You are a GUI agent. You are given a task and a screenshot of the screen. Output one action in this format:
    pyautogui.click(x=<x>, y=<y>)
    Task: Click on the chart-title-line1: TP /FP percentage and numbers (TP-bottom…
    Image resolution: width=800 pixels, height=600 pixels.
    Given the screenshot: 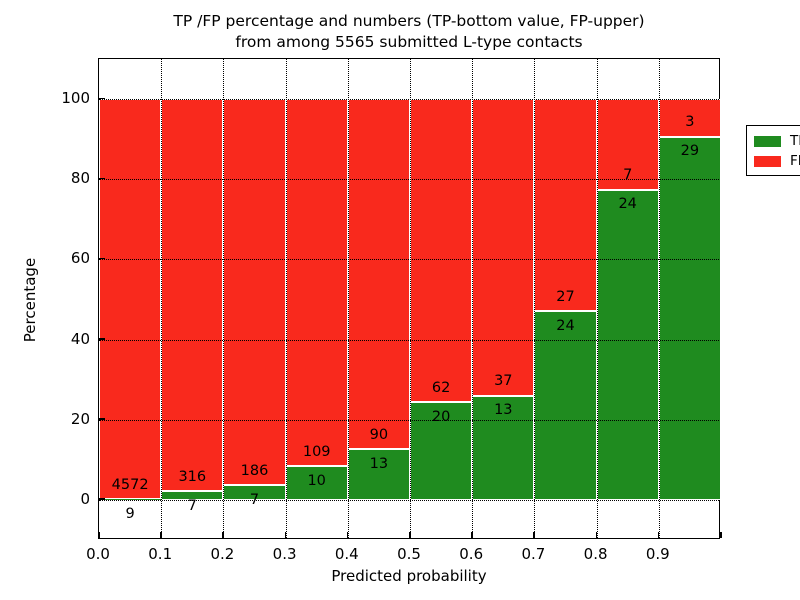 What is the action you would take?
    pyautogui.click(x=409, y=21)
    